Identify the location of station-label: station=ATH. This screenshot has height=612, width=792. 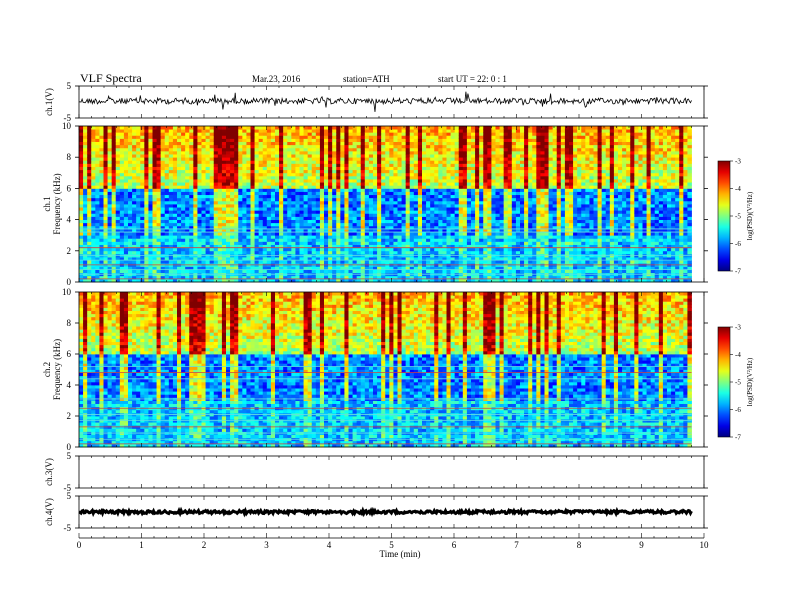
(366, 79).